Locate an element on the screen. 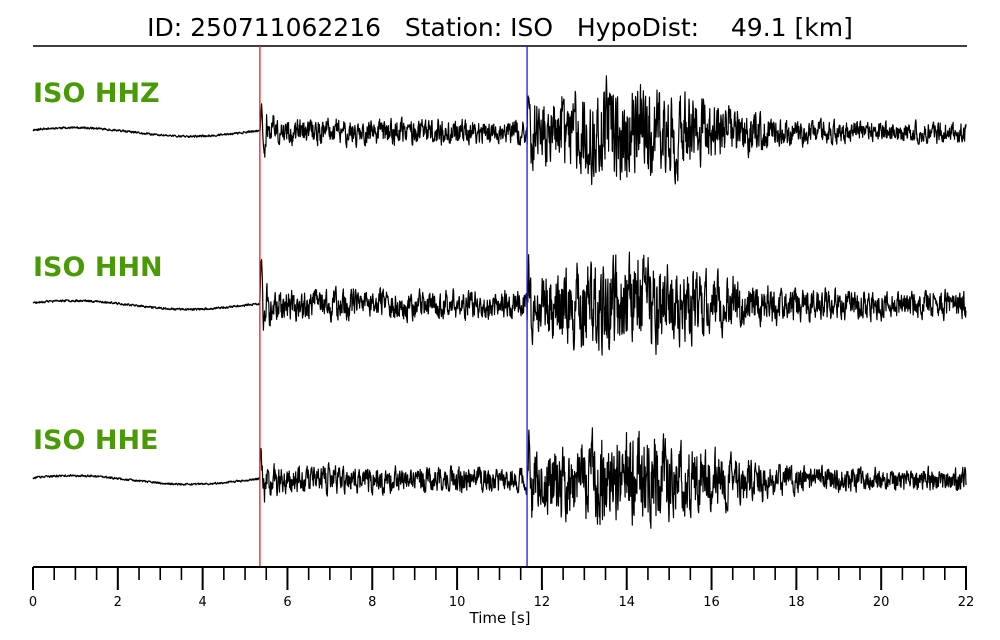  channel-label-hhn: ISO HHN is located at coordinates (98, 267).